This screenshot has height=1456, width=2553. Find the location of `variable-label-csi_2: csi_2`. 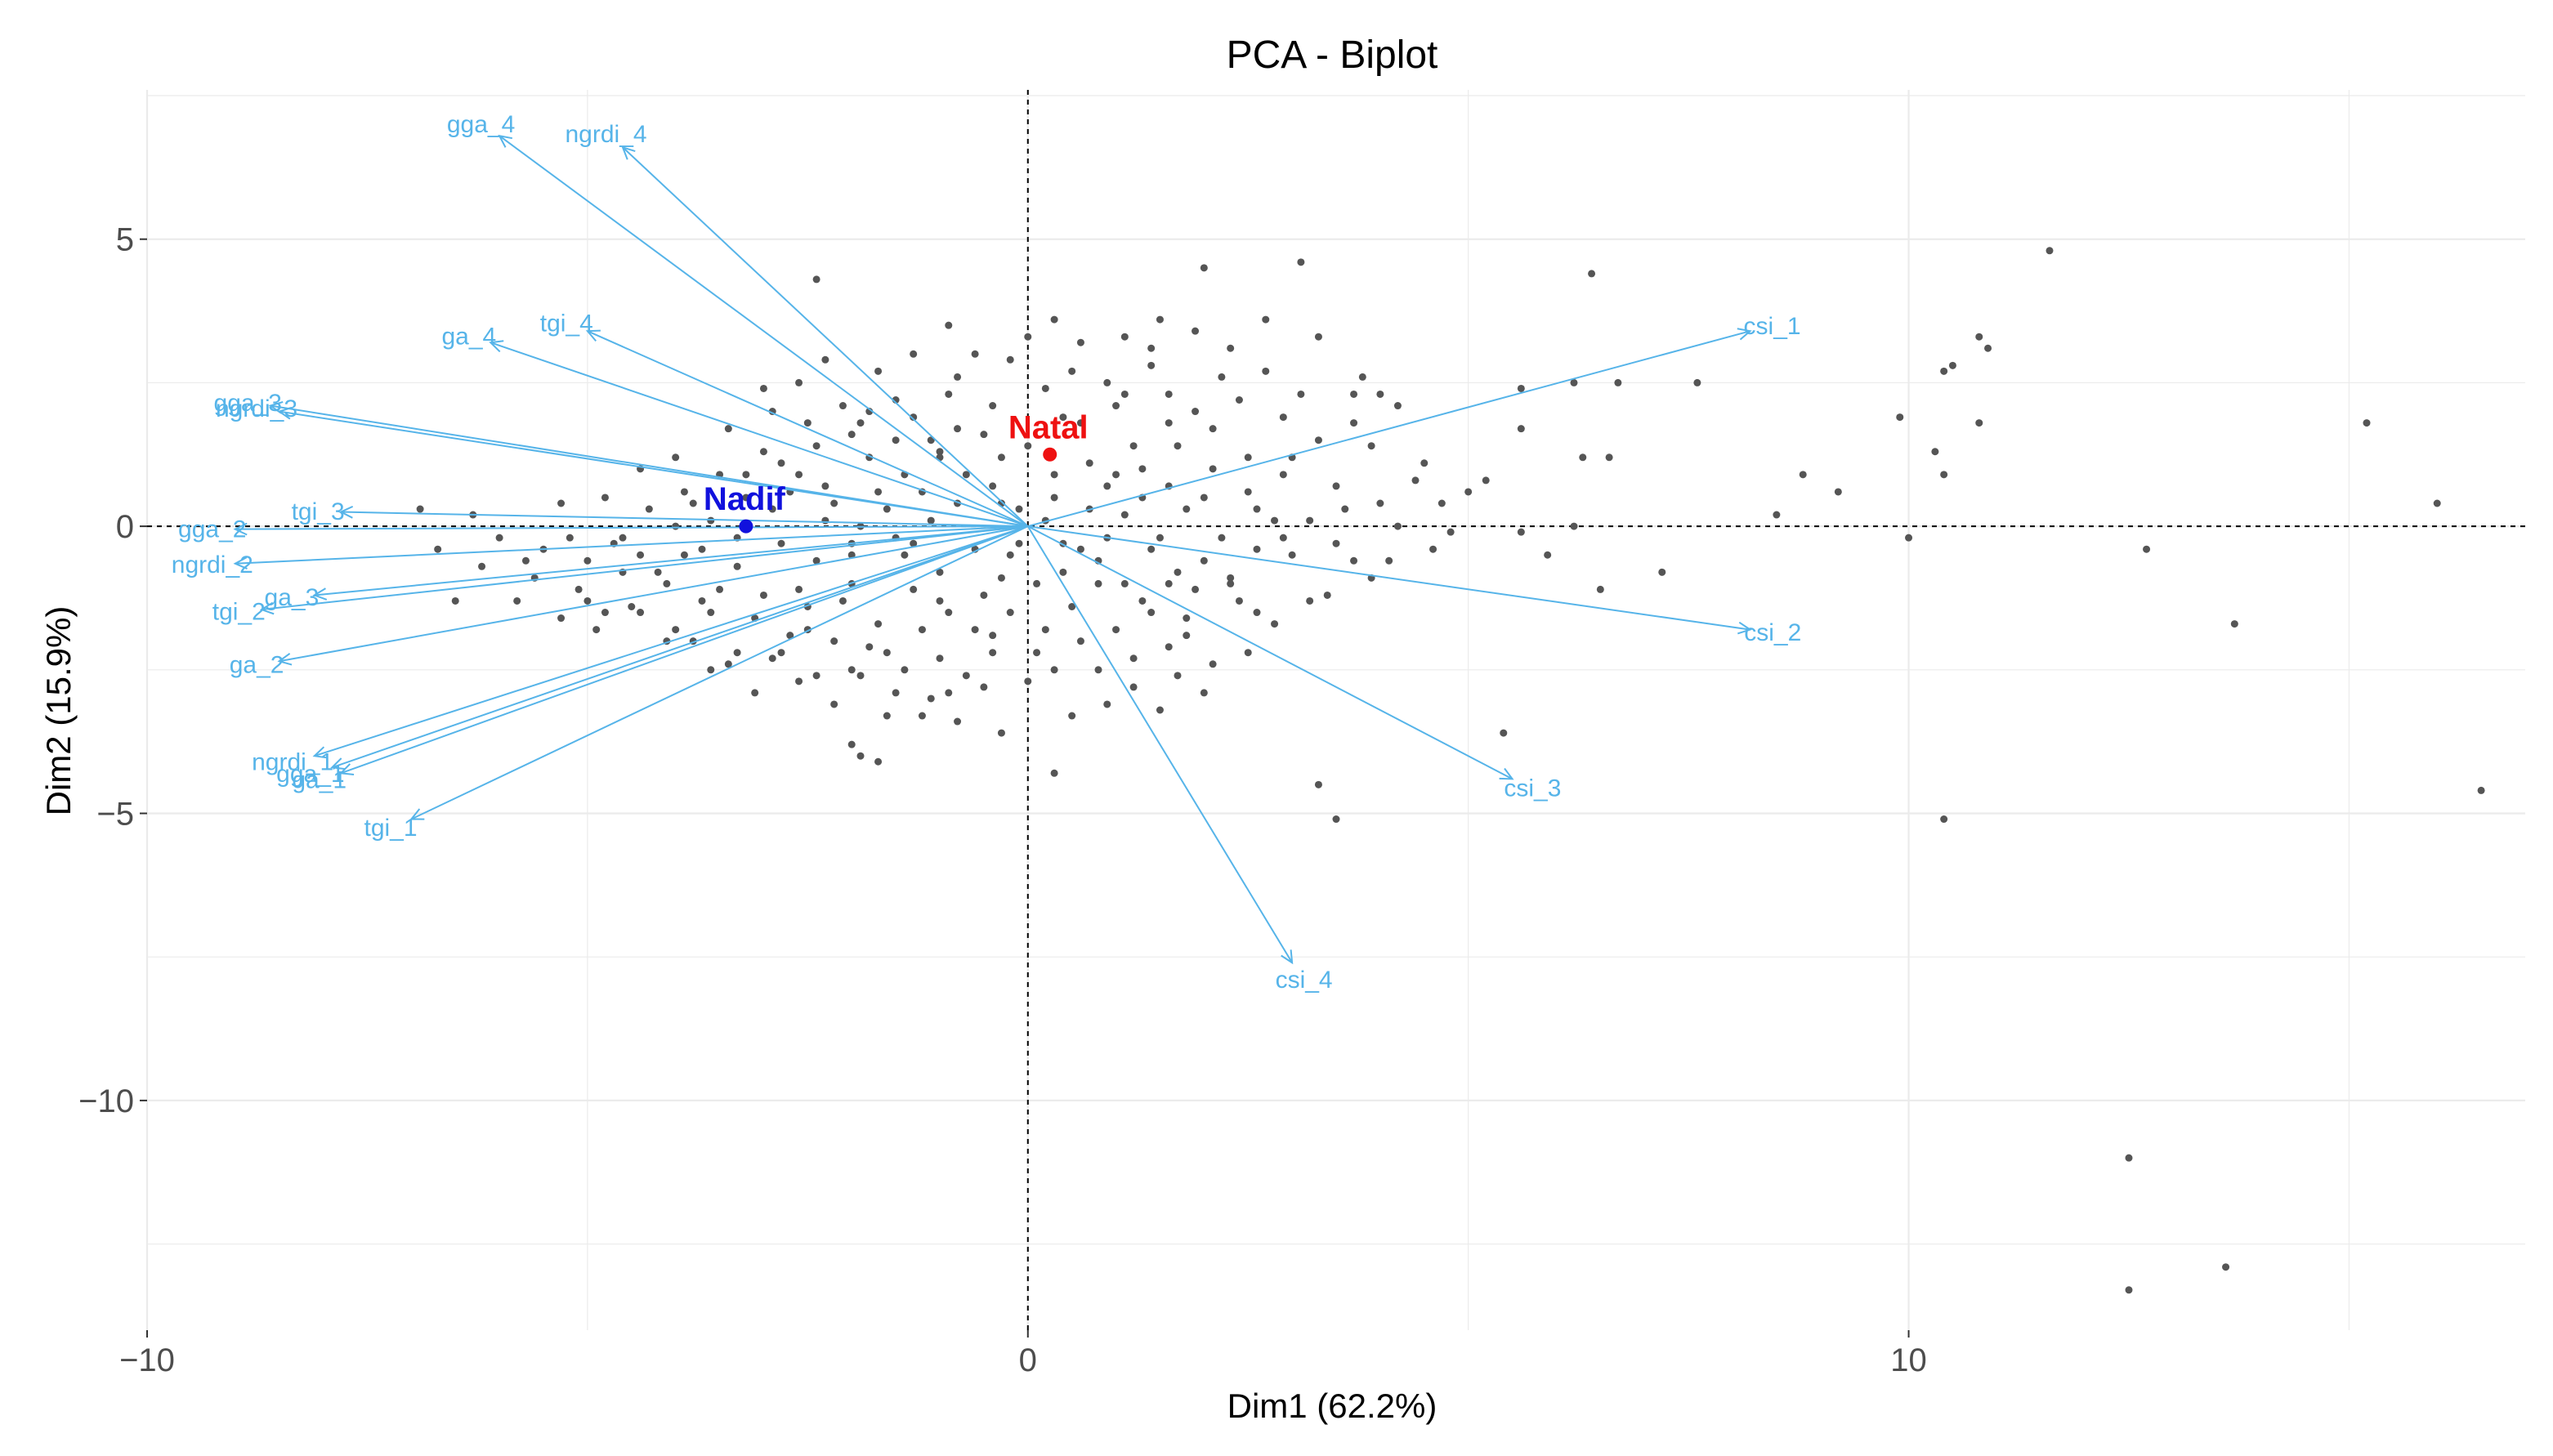

variable-label-csi_2: csi_2 is located at coordinates (1772, 632).